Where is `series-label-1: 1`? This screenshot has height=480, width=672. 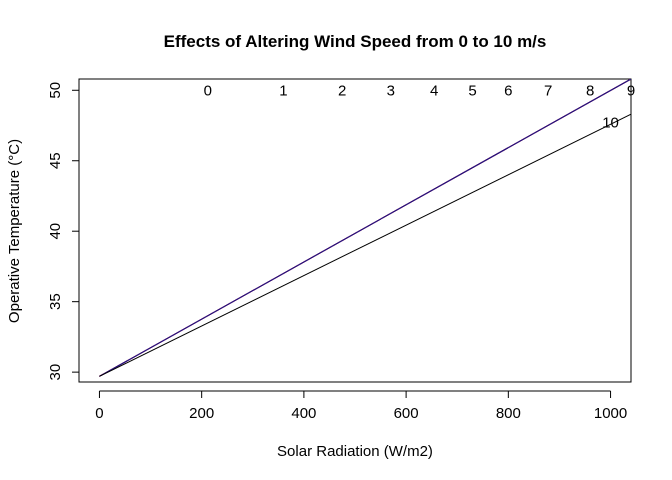
series-label-1: 1 is located at coordinates (283, 90).